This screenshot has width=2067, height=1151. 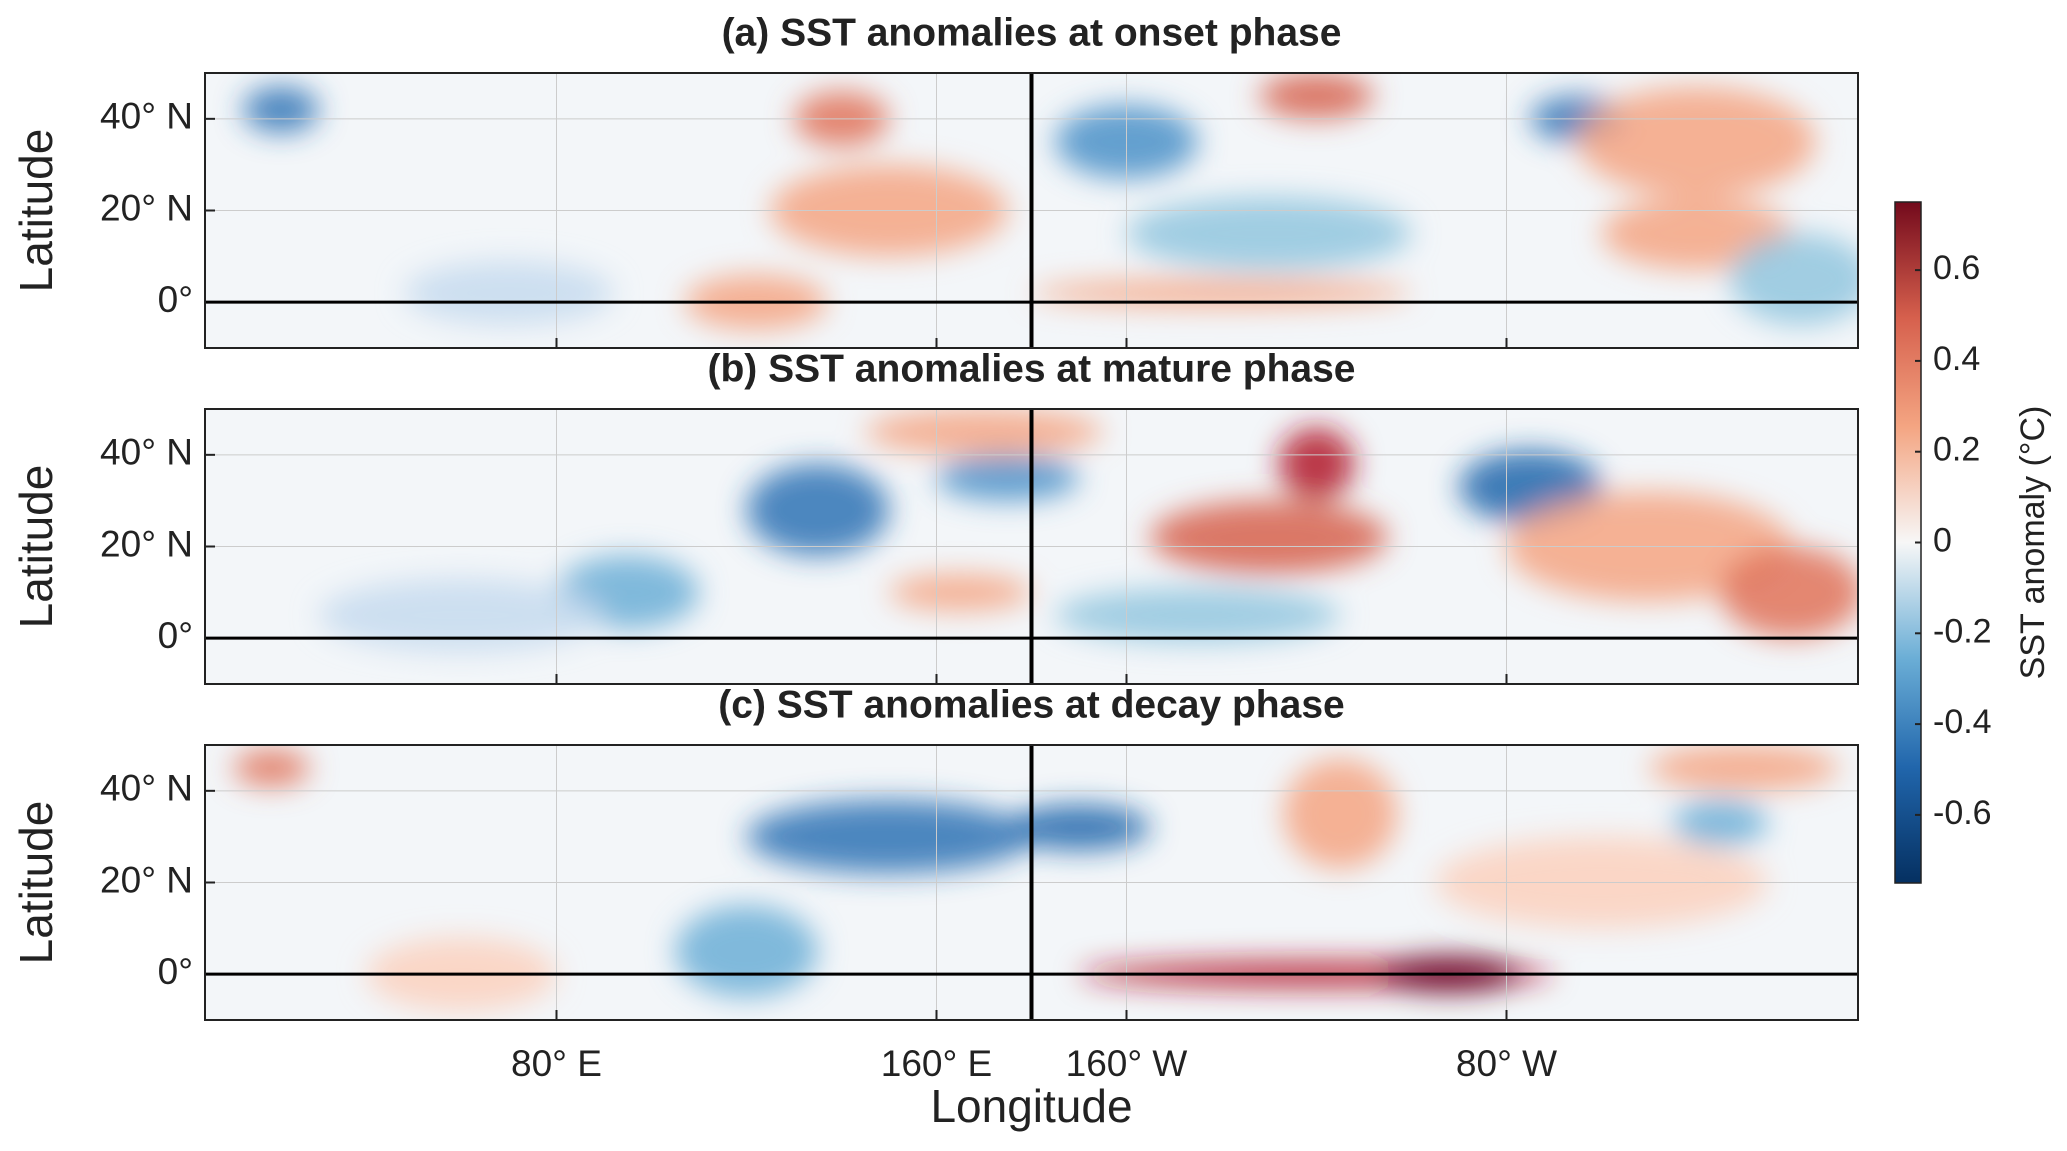 What do you see at coordinates (1031, 1106) in the screenshot?
I see `x-axis-label: Longitude` at bounding box center [1031, 1106].